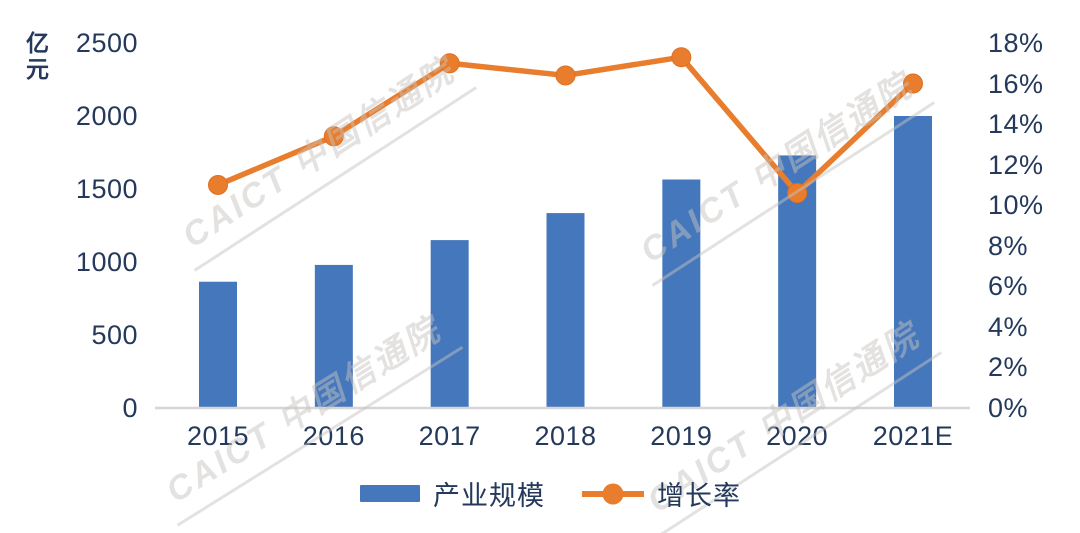  I want to click on right-tick-8pct: 8%, so click(1008, 245).